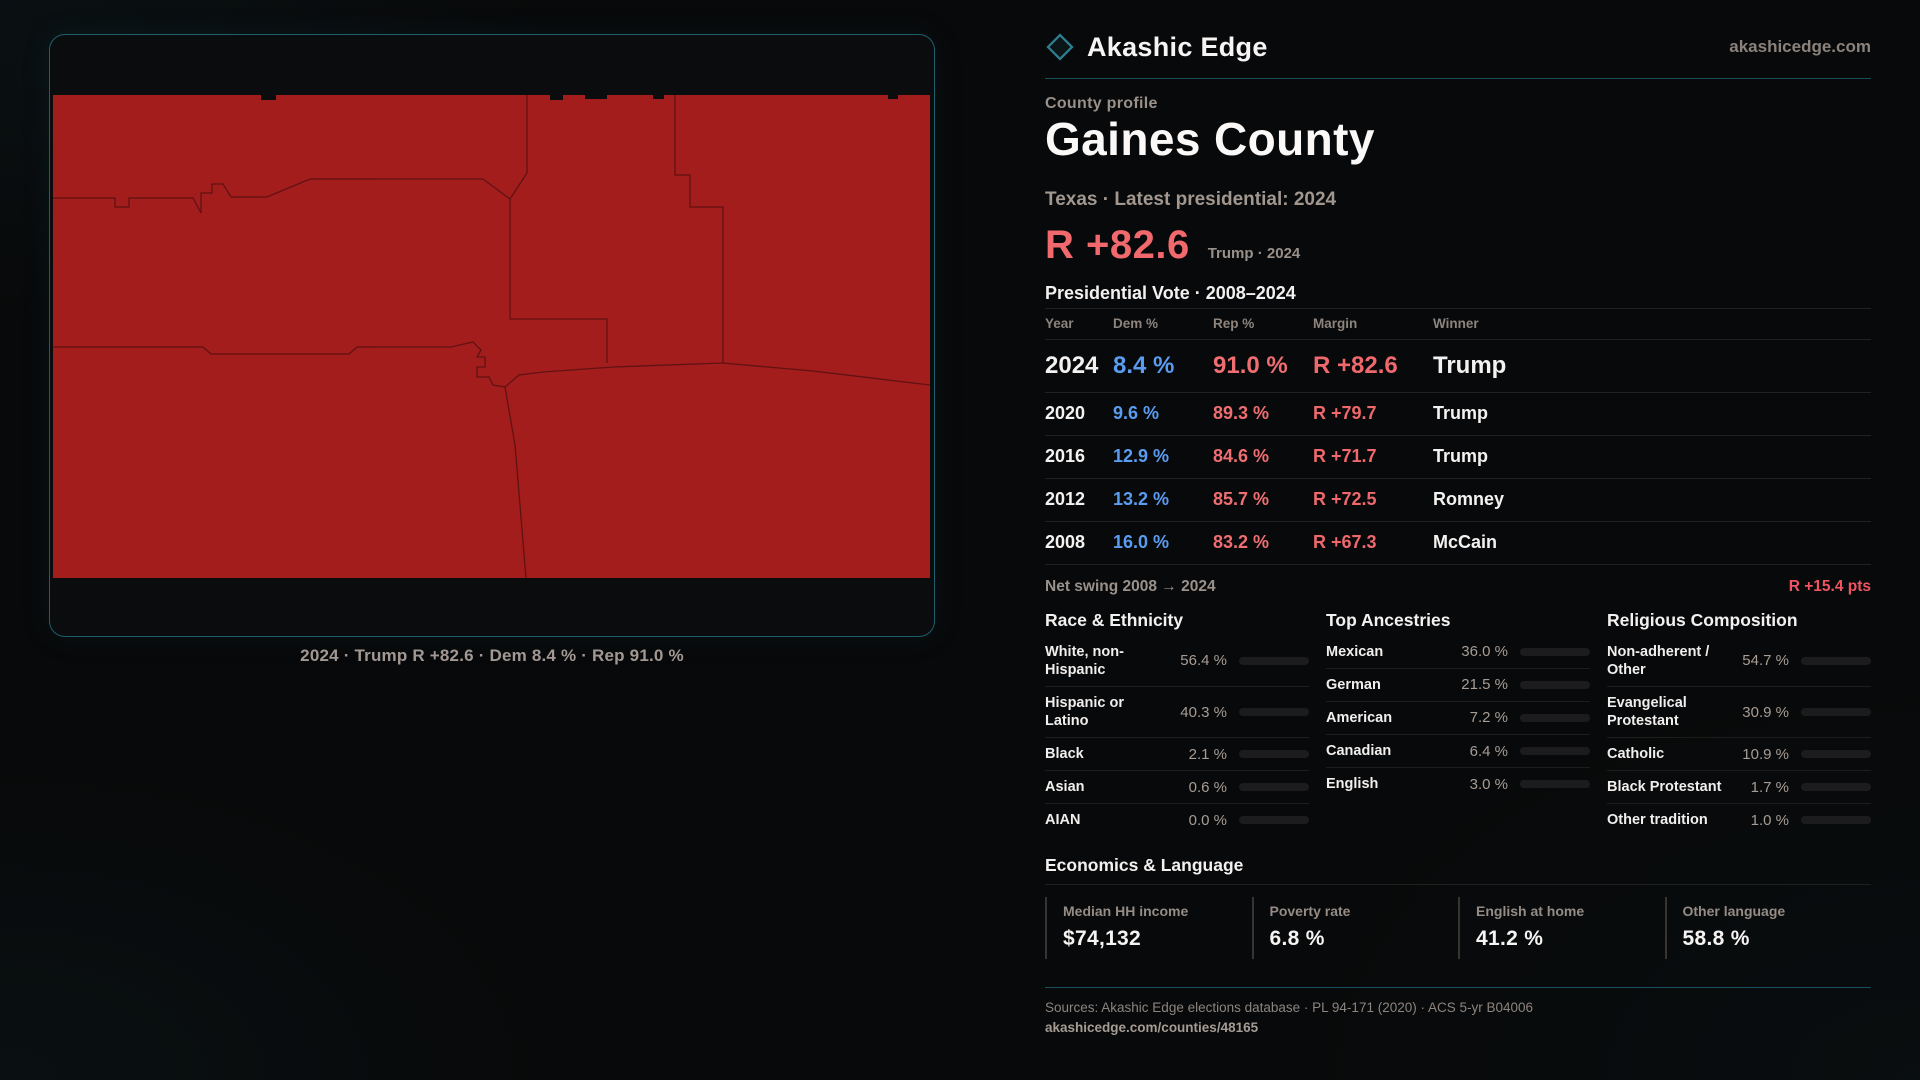 This screenshot has height=1080, width=1920. What do you see at coordinates (1084, 712) in the screenshot?
I see `demo-label: Hispanic or Latino` at bounding box center [1084, 712].